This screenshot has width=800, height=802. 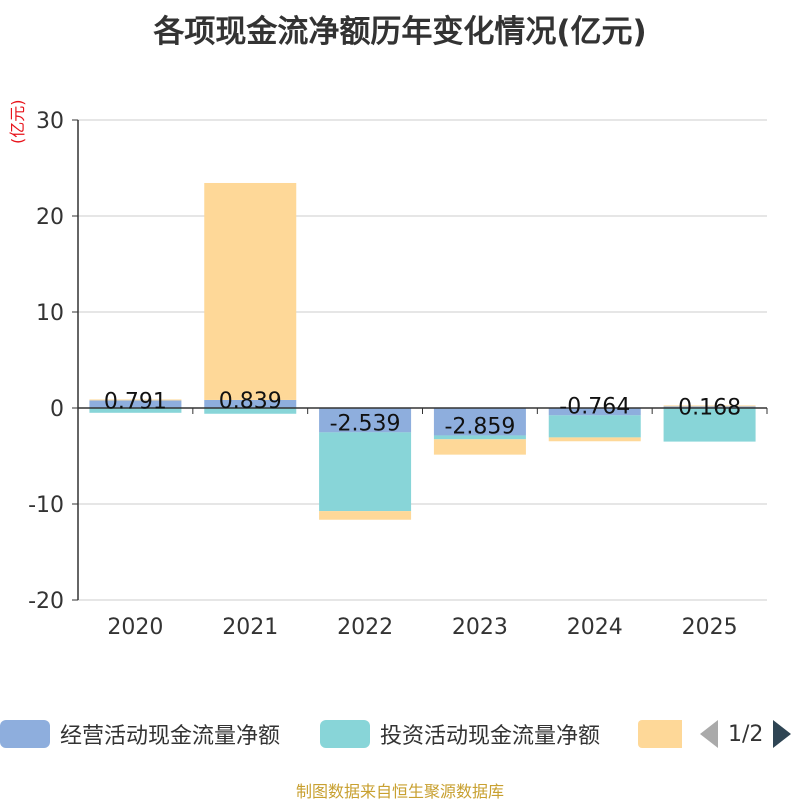 I want to click on legend-page-indicator: 1/2, so click(x=746, y=734).